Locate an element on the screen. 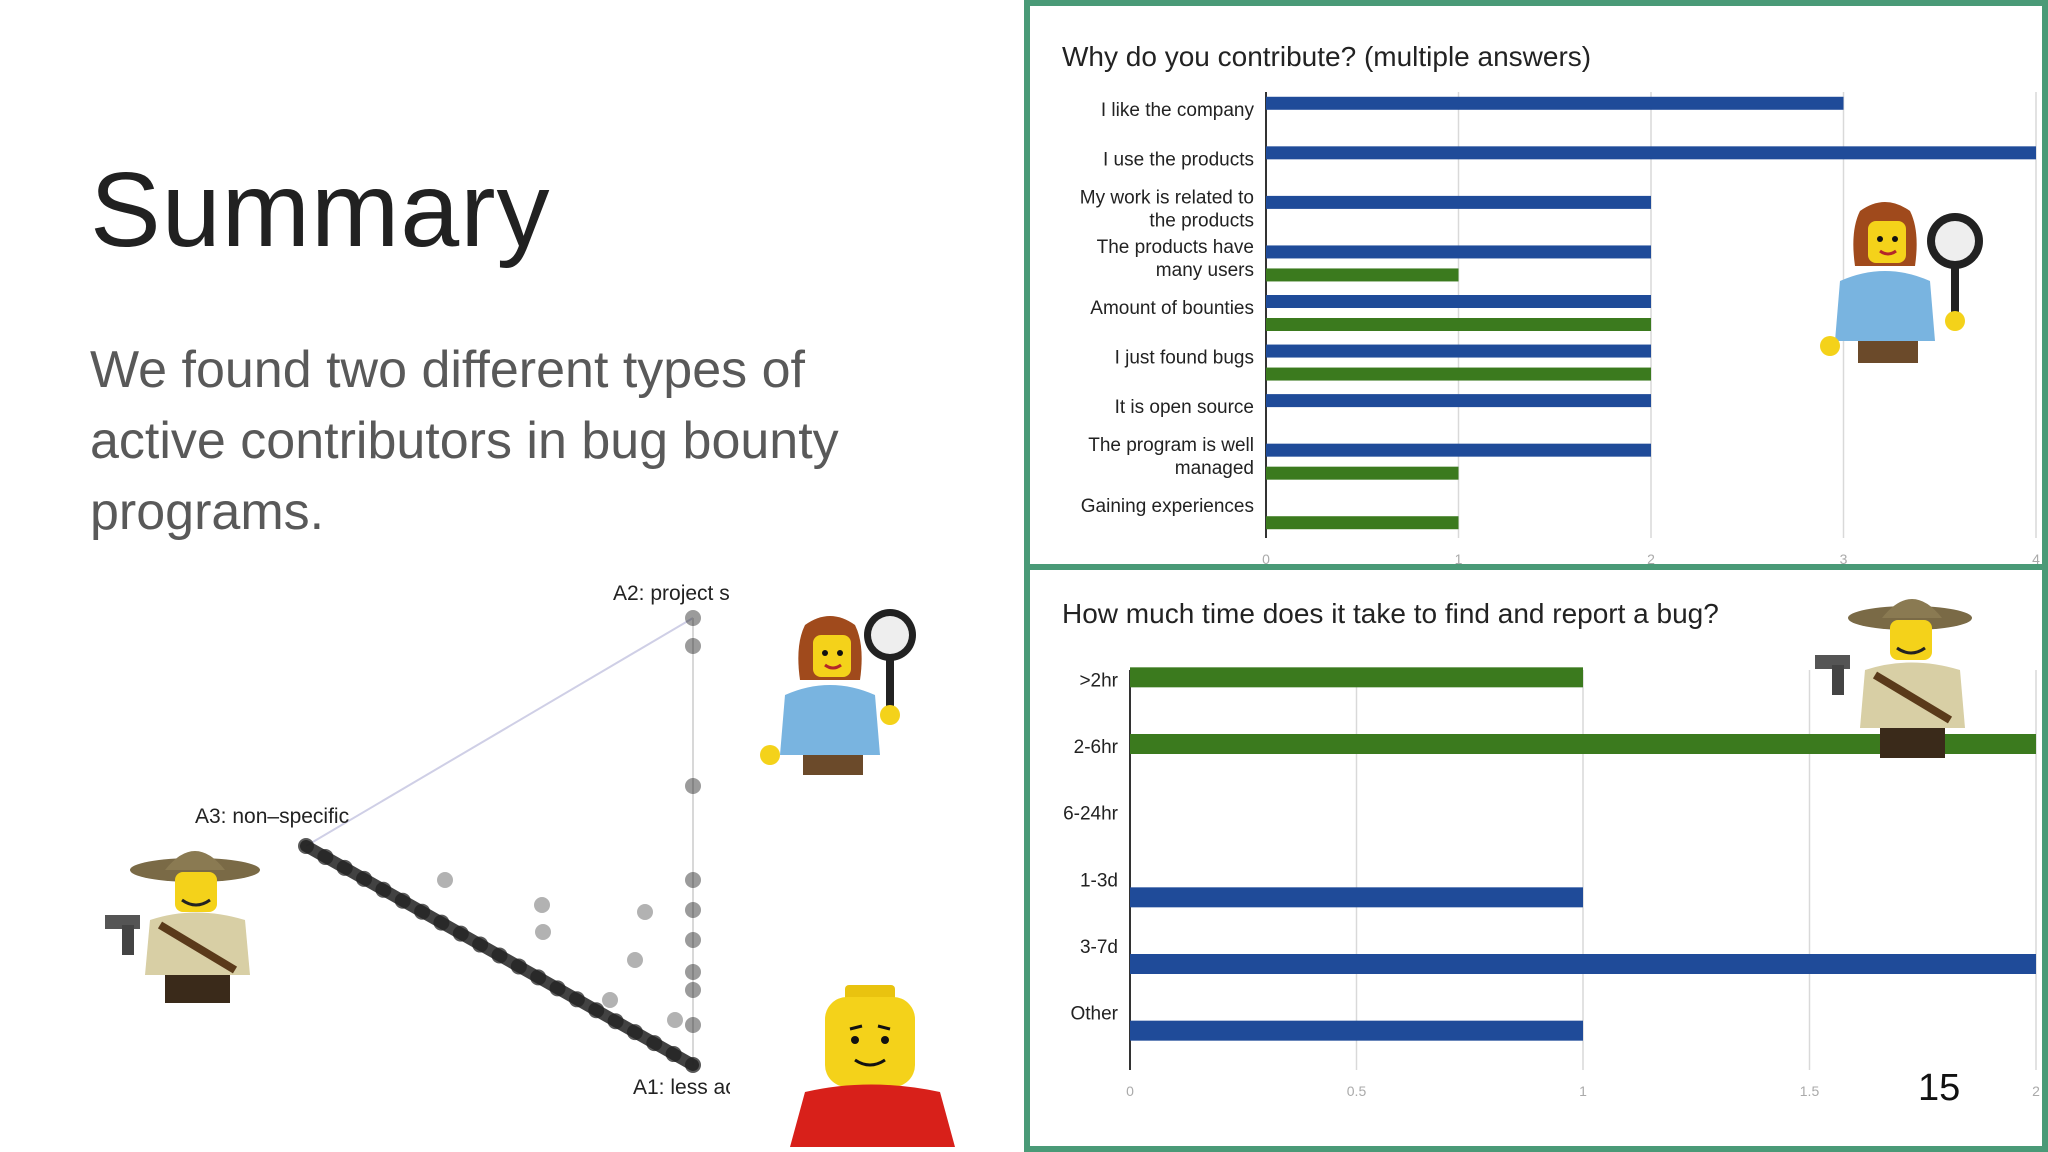  category-label: Gaining experiences is located at coordinates (1167, 506).